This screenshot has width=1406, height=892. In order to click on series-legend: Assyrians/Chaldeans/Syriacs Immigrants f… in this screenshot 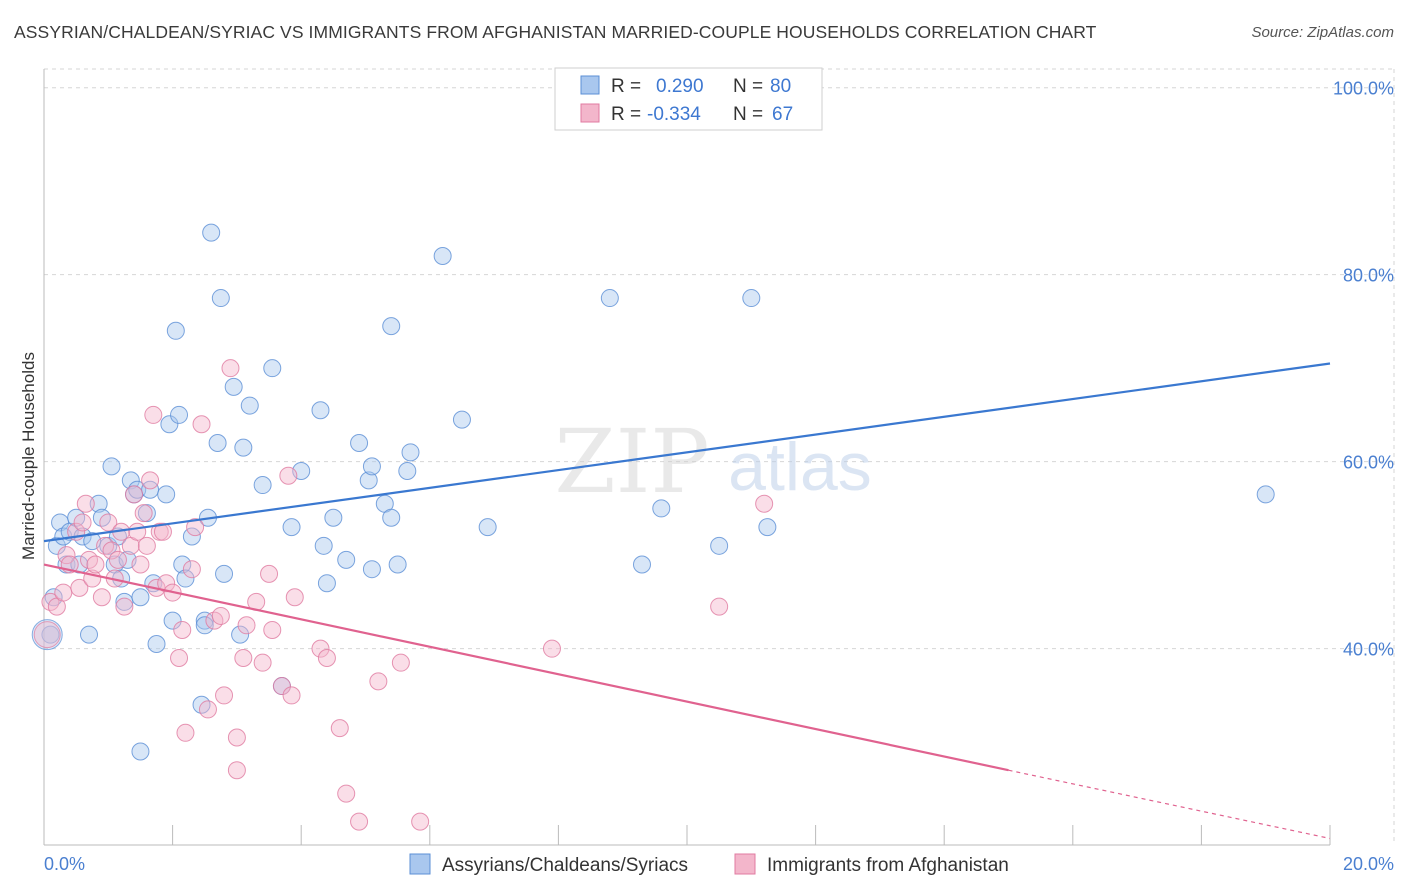, I will do `click(709, 864)`.